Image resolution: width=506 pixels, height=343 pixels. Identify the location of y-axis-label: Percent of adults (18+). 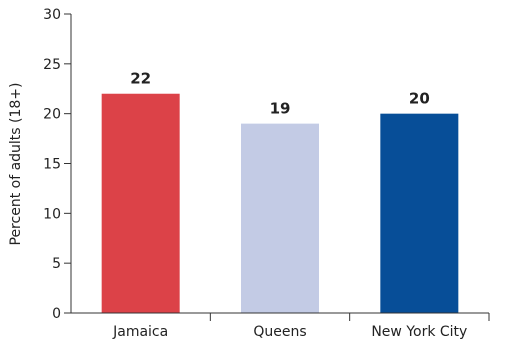
(16, 163).